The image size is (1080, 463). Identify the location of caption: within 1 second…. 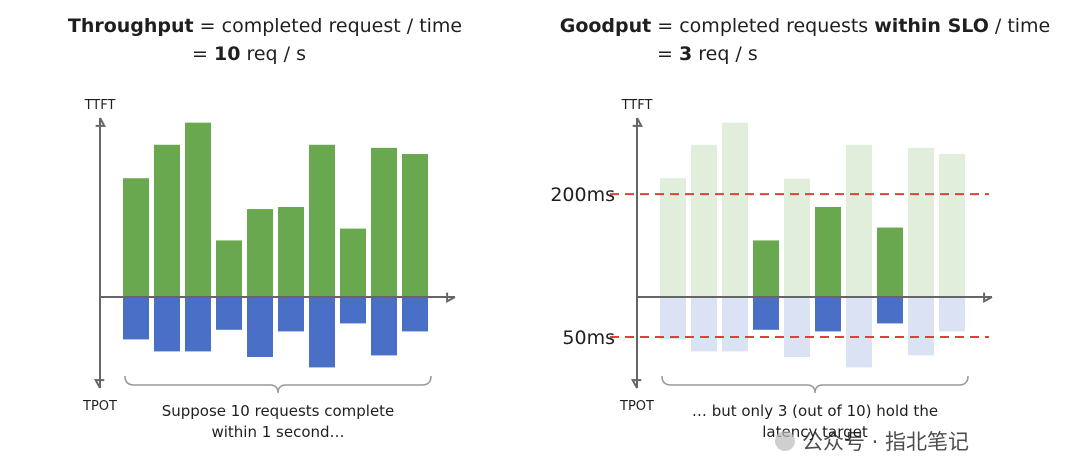
(277, 432).